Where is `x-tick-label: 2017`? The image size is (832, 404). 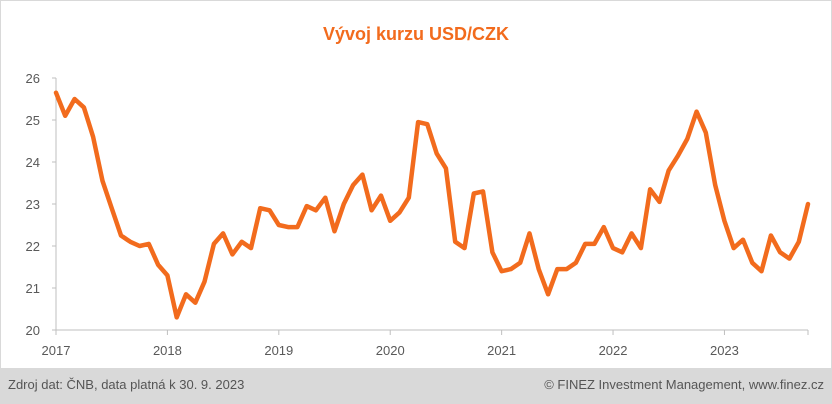 x-tick-label: 2017 is located at coordinates (56, 350).